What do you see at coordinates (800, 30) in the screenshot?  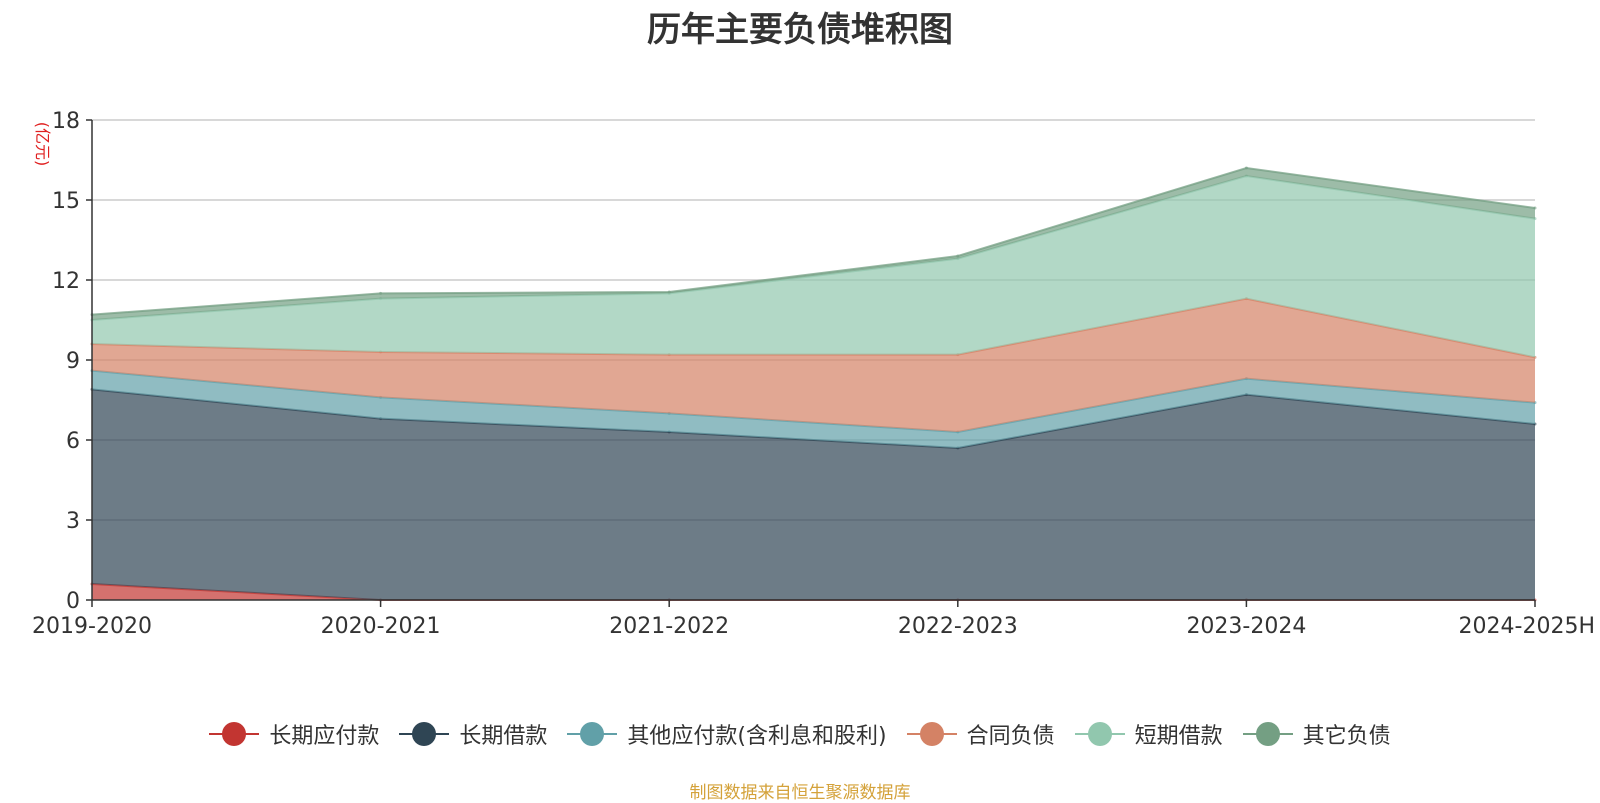 I see `chart-title: 历年主要负债堆积图` at bounding box center [800, 30].